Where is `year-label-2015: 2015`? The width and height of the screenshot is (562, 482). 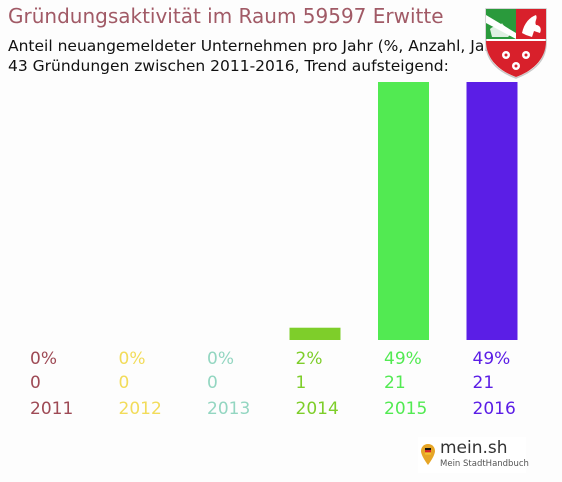
year-label-2015: 2015 is located at coordinates (405, 409).